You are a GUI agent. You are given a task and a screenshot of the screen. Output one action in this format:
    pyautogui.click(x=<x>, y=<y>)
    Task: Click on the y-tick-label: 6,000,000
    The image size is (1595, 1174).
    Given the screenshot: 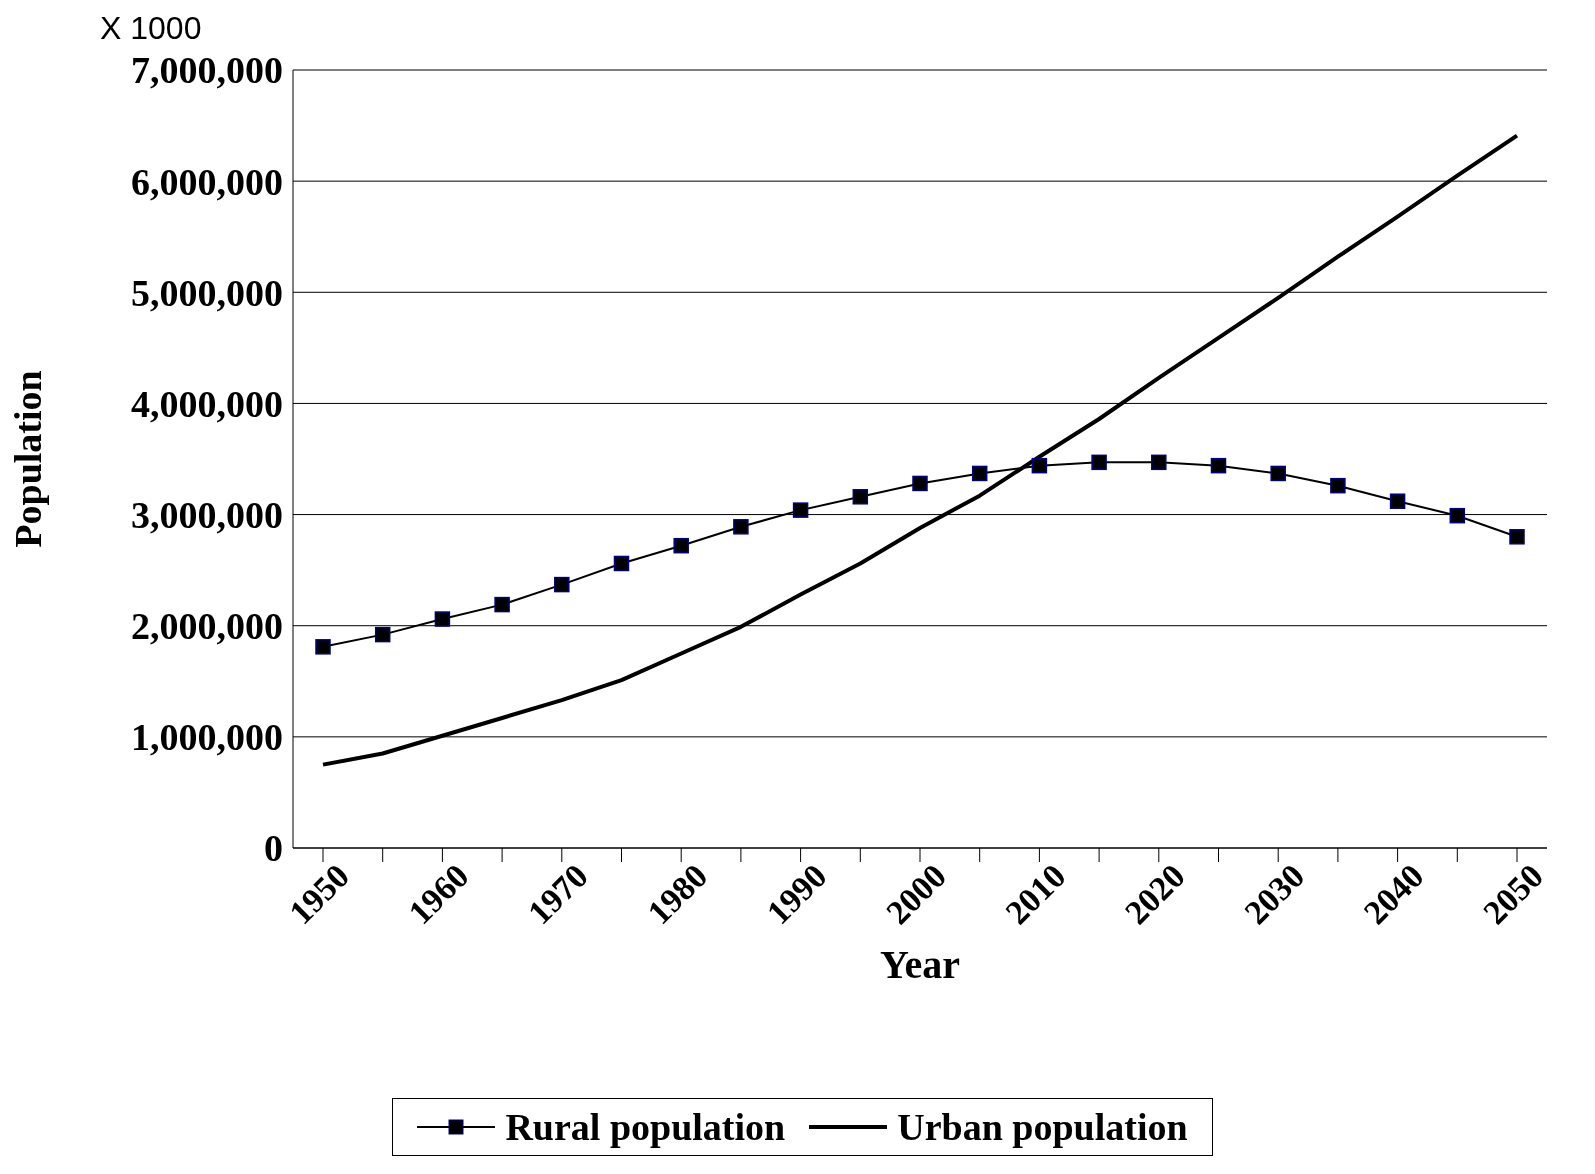 What is the action you would take?
    pyautogui.click(x=207, y=181)
    